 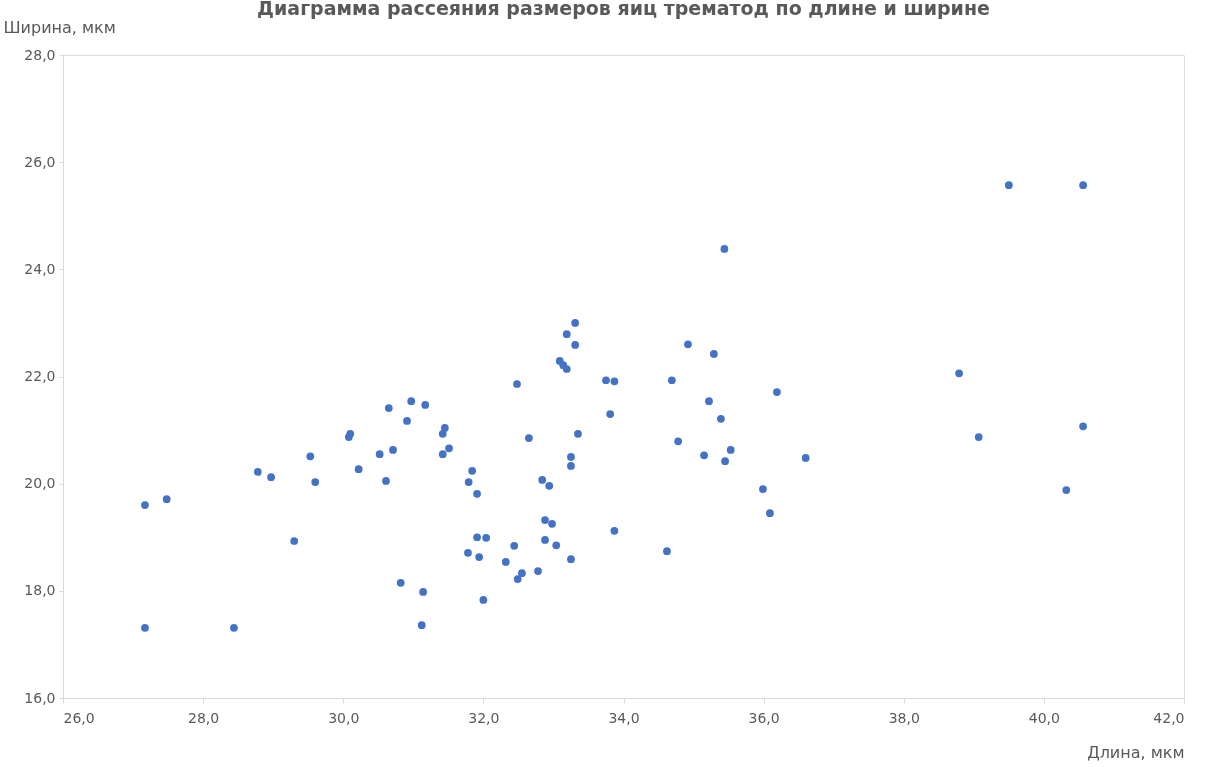 I want to click on y-tick-label: 22,0, so click(x=40, y=376).